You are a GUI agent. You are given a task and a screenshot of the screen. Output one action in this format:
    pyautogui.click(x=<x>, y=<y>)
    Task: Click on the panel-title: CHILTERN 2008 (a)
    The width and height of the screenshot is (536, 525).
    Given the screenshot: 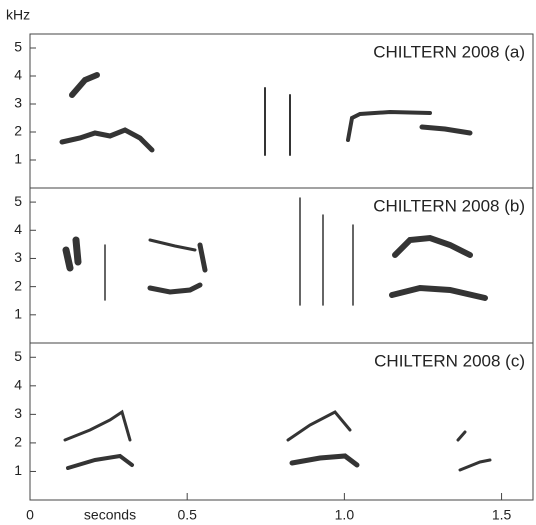 What is the action you would take?
    pyautogui.click(x=449, y=51)
    